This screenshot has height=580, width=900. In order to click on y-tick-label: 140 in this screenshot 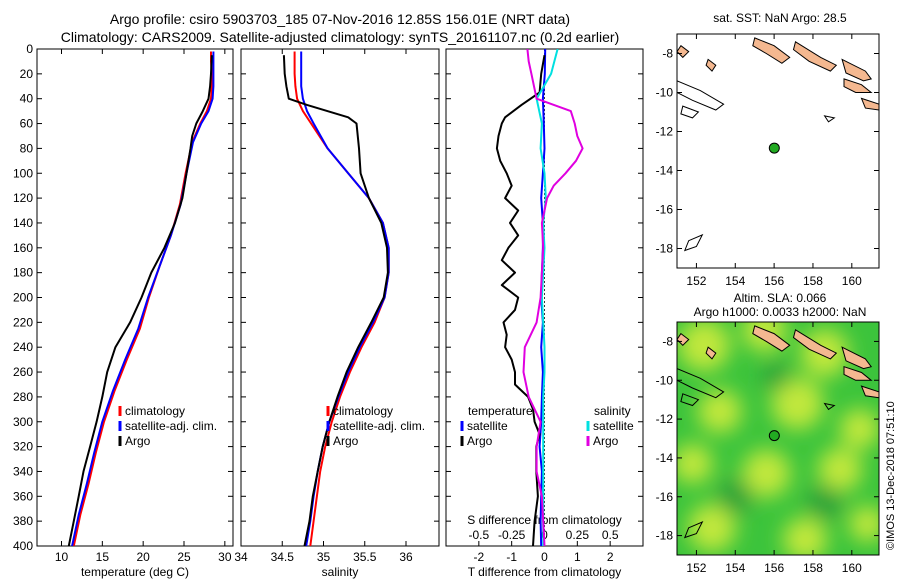, I will do `click(23, 223)`.